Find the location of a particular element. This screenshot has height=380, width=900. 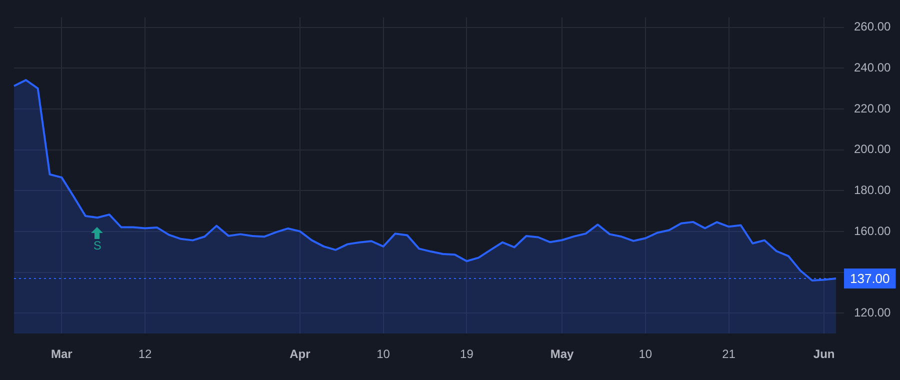

y-tick-label: 180.00 is located at coordinates (873, 190).